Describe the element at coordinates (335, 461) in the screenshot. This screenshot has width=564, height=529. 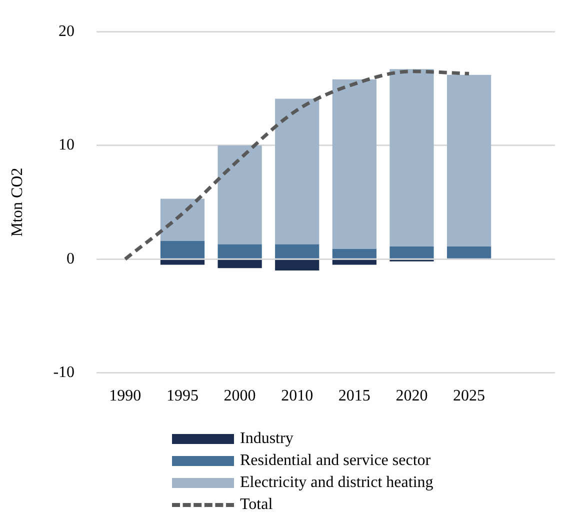
I see `legend-label: Residential and service sector` at that location.